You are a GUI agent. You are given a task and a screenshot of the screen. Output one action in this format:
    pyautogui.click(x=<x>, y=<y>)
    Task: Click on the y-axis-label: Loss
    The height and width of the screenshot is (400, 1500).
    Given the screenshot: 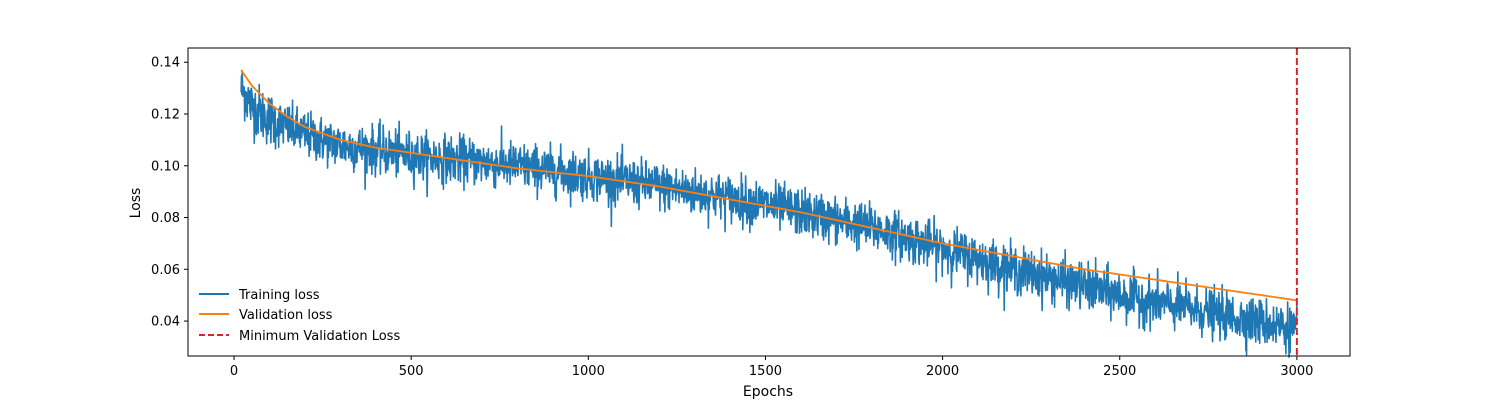 What is the action you would take?
    pyautogui.click(x=136, y=203)
    